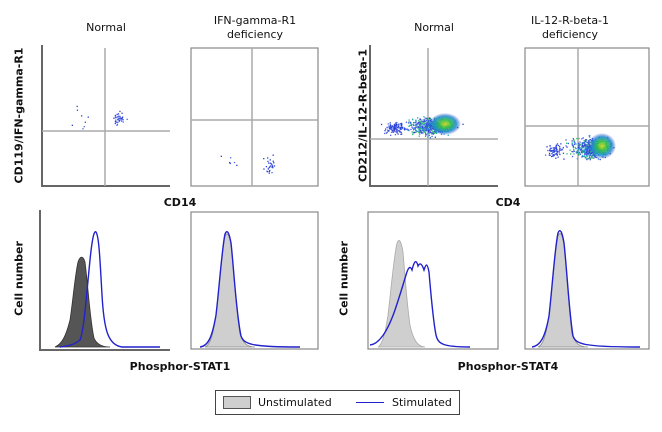 Image resolution: width=662 pixels, height=432 pixels. I want to click on legend: Unstimulated Stimulated, so click(337, 402).